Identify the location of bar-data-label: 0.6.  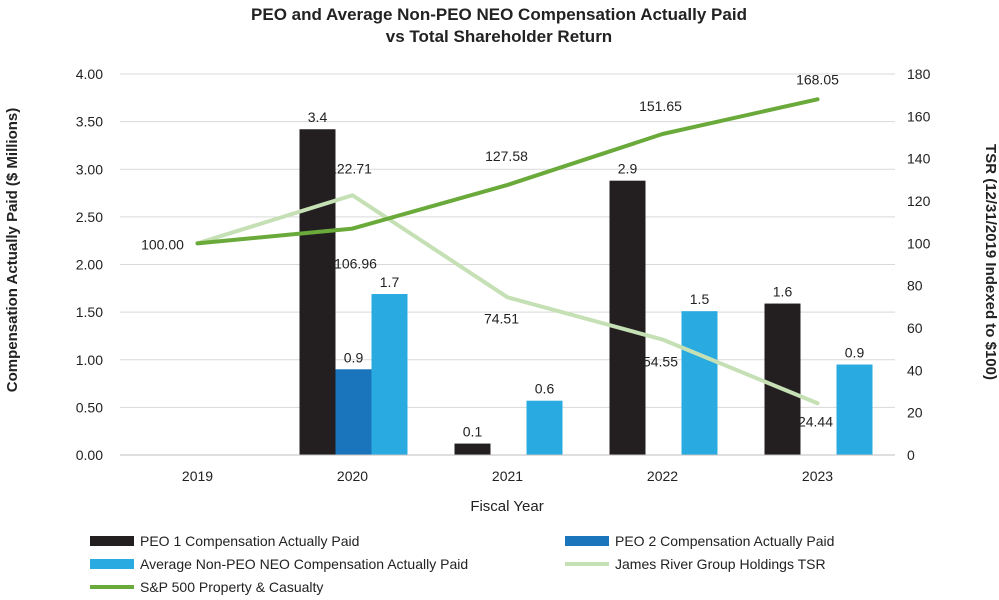
(545, 389).